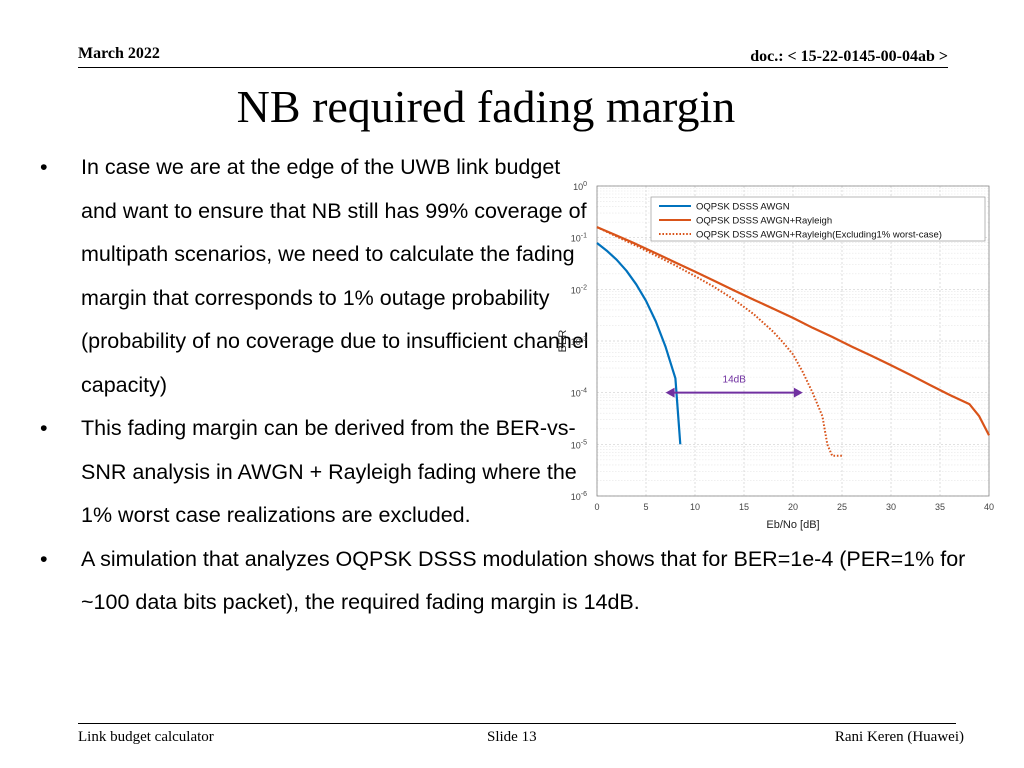 Image resolution: width=1024 pixels, height=768 pixels. I want to click on x-tick-label: 20, so click(793, 507).